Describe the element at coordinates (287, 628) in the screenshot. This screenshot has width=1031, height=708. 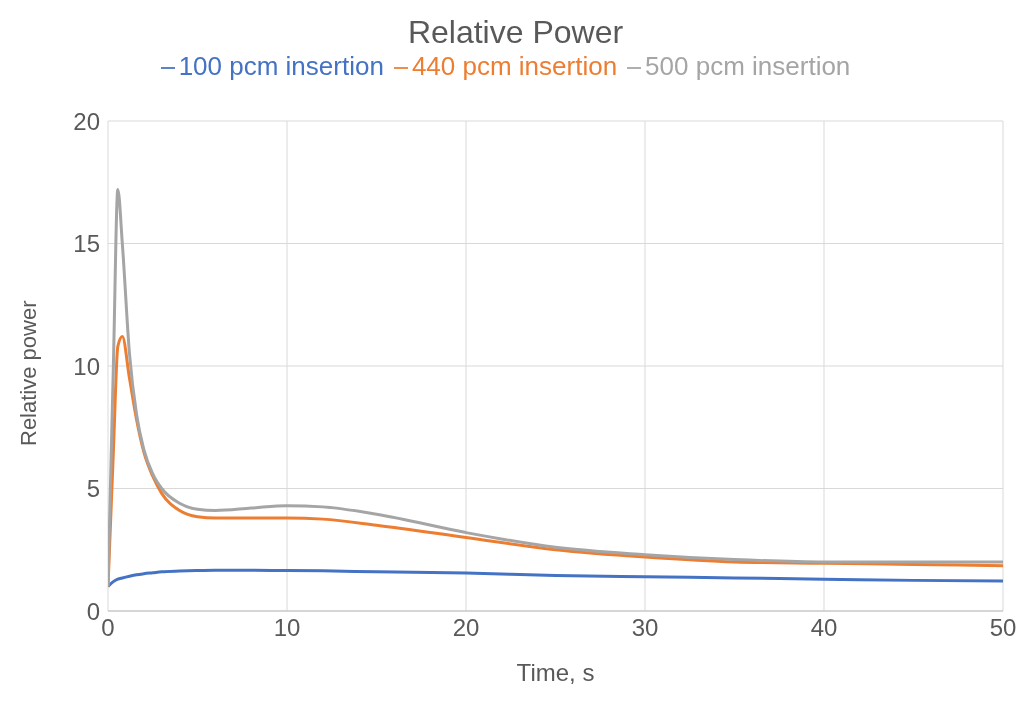
I see `x-tick-label: 10` at that location.